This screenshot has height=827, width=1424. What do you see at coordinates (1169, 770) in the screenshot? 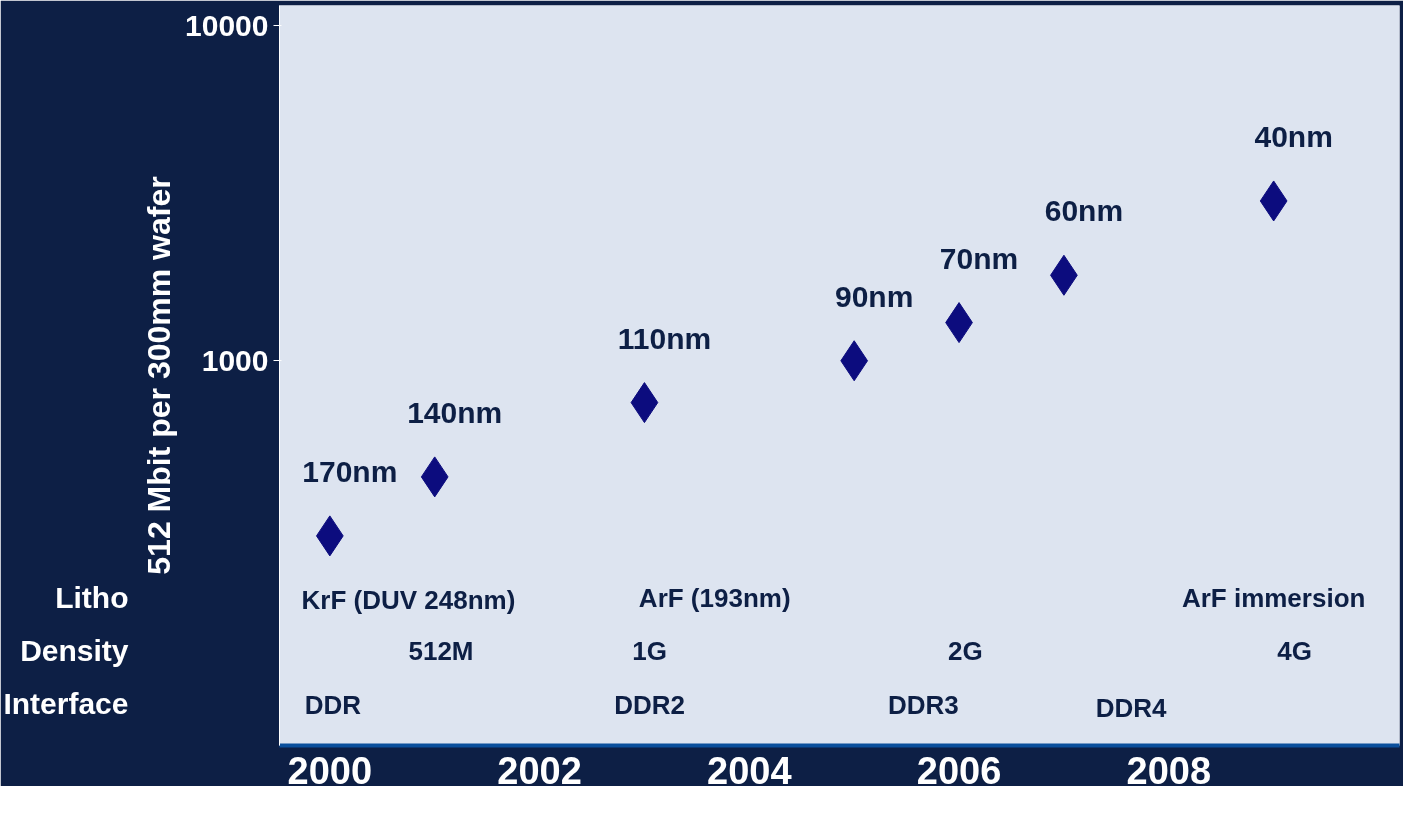
I see `x-tick-label: 2008` at bounding box center [1169, 770].